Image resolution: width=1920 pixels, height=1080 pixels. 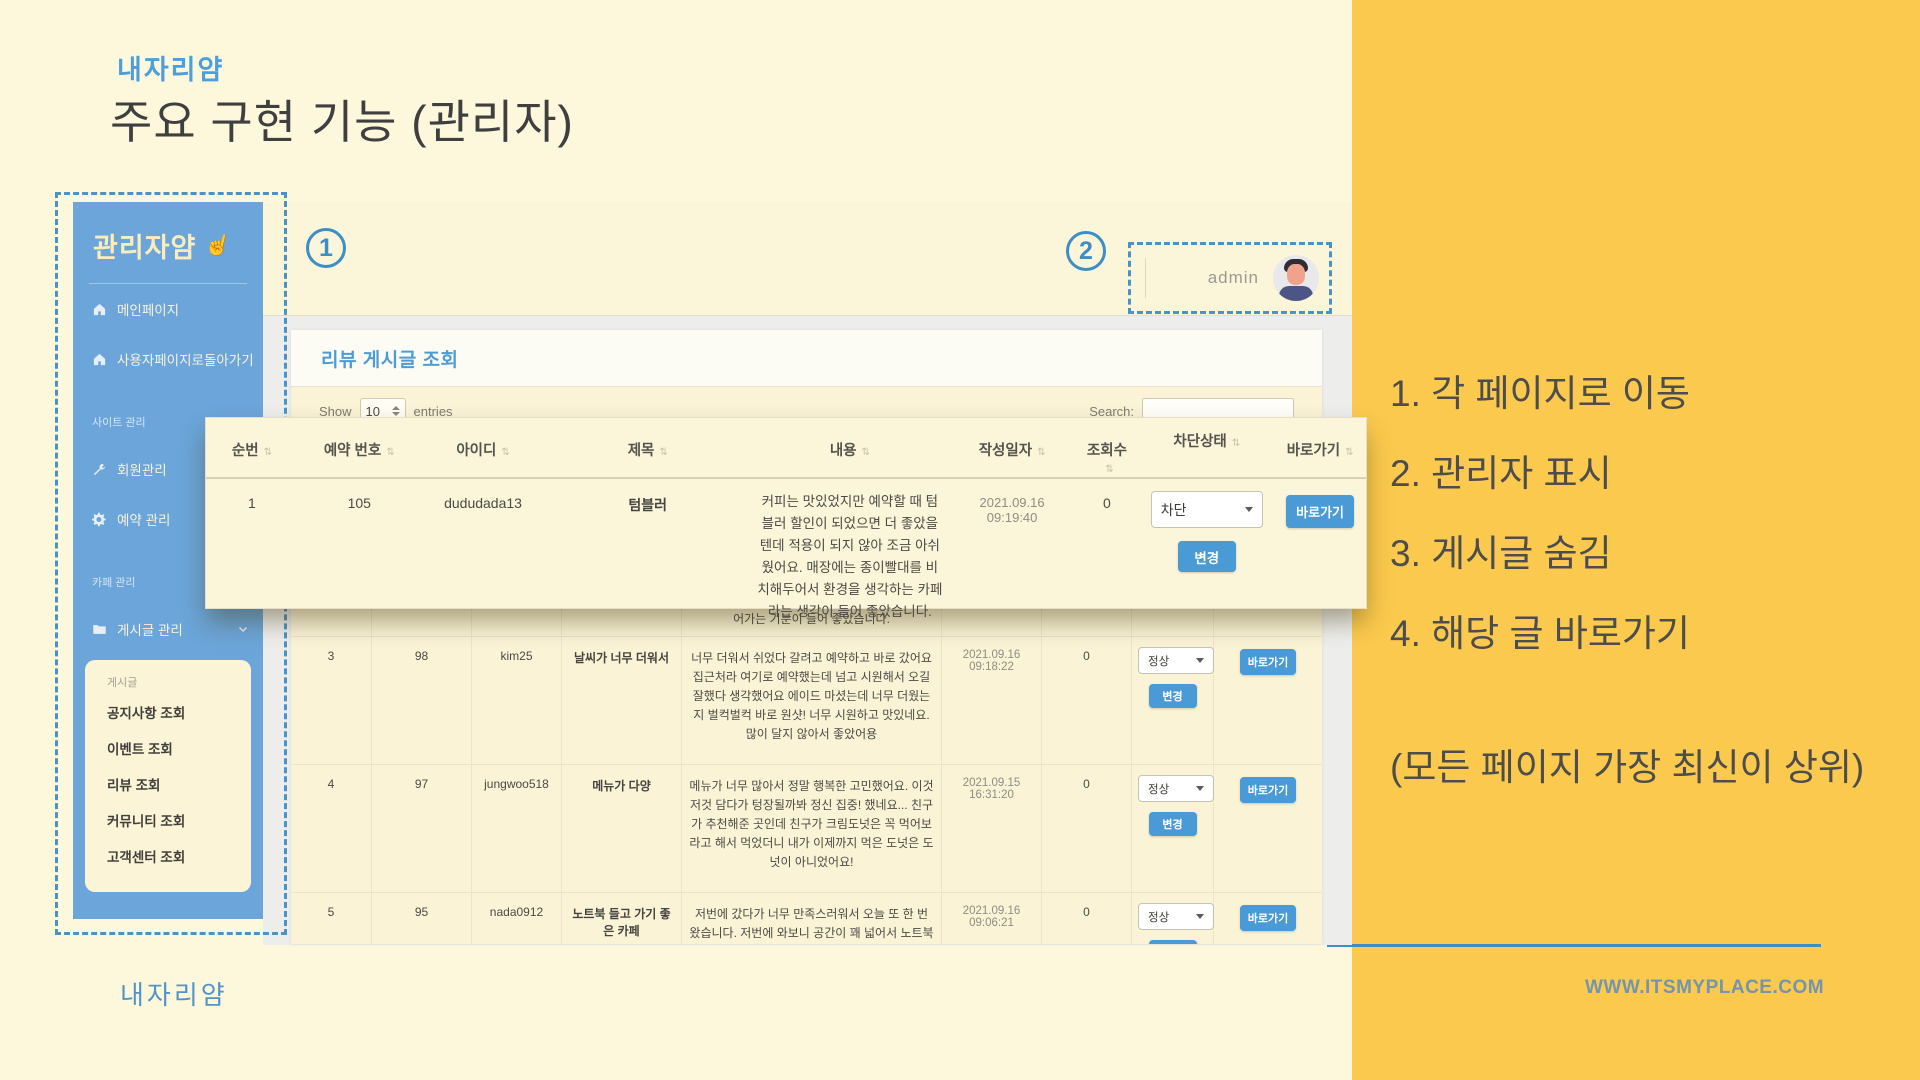 What do you see at coordinates (359, 503) in the screenshot?
I see `cell-reservation-no: 105` at bounding box center [359, 503].